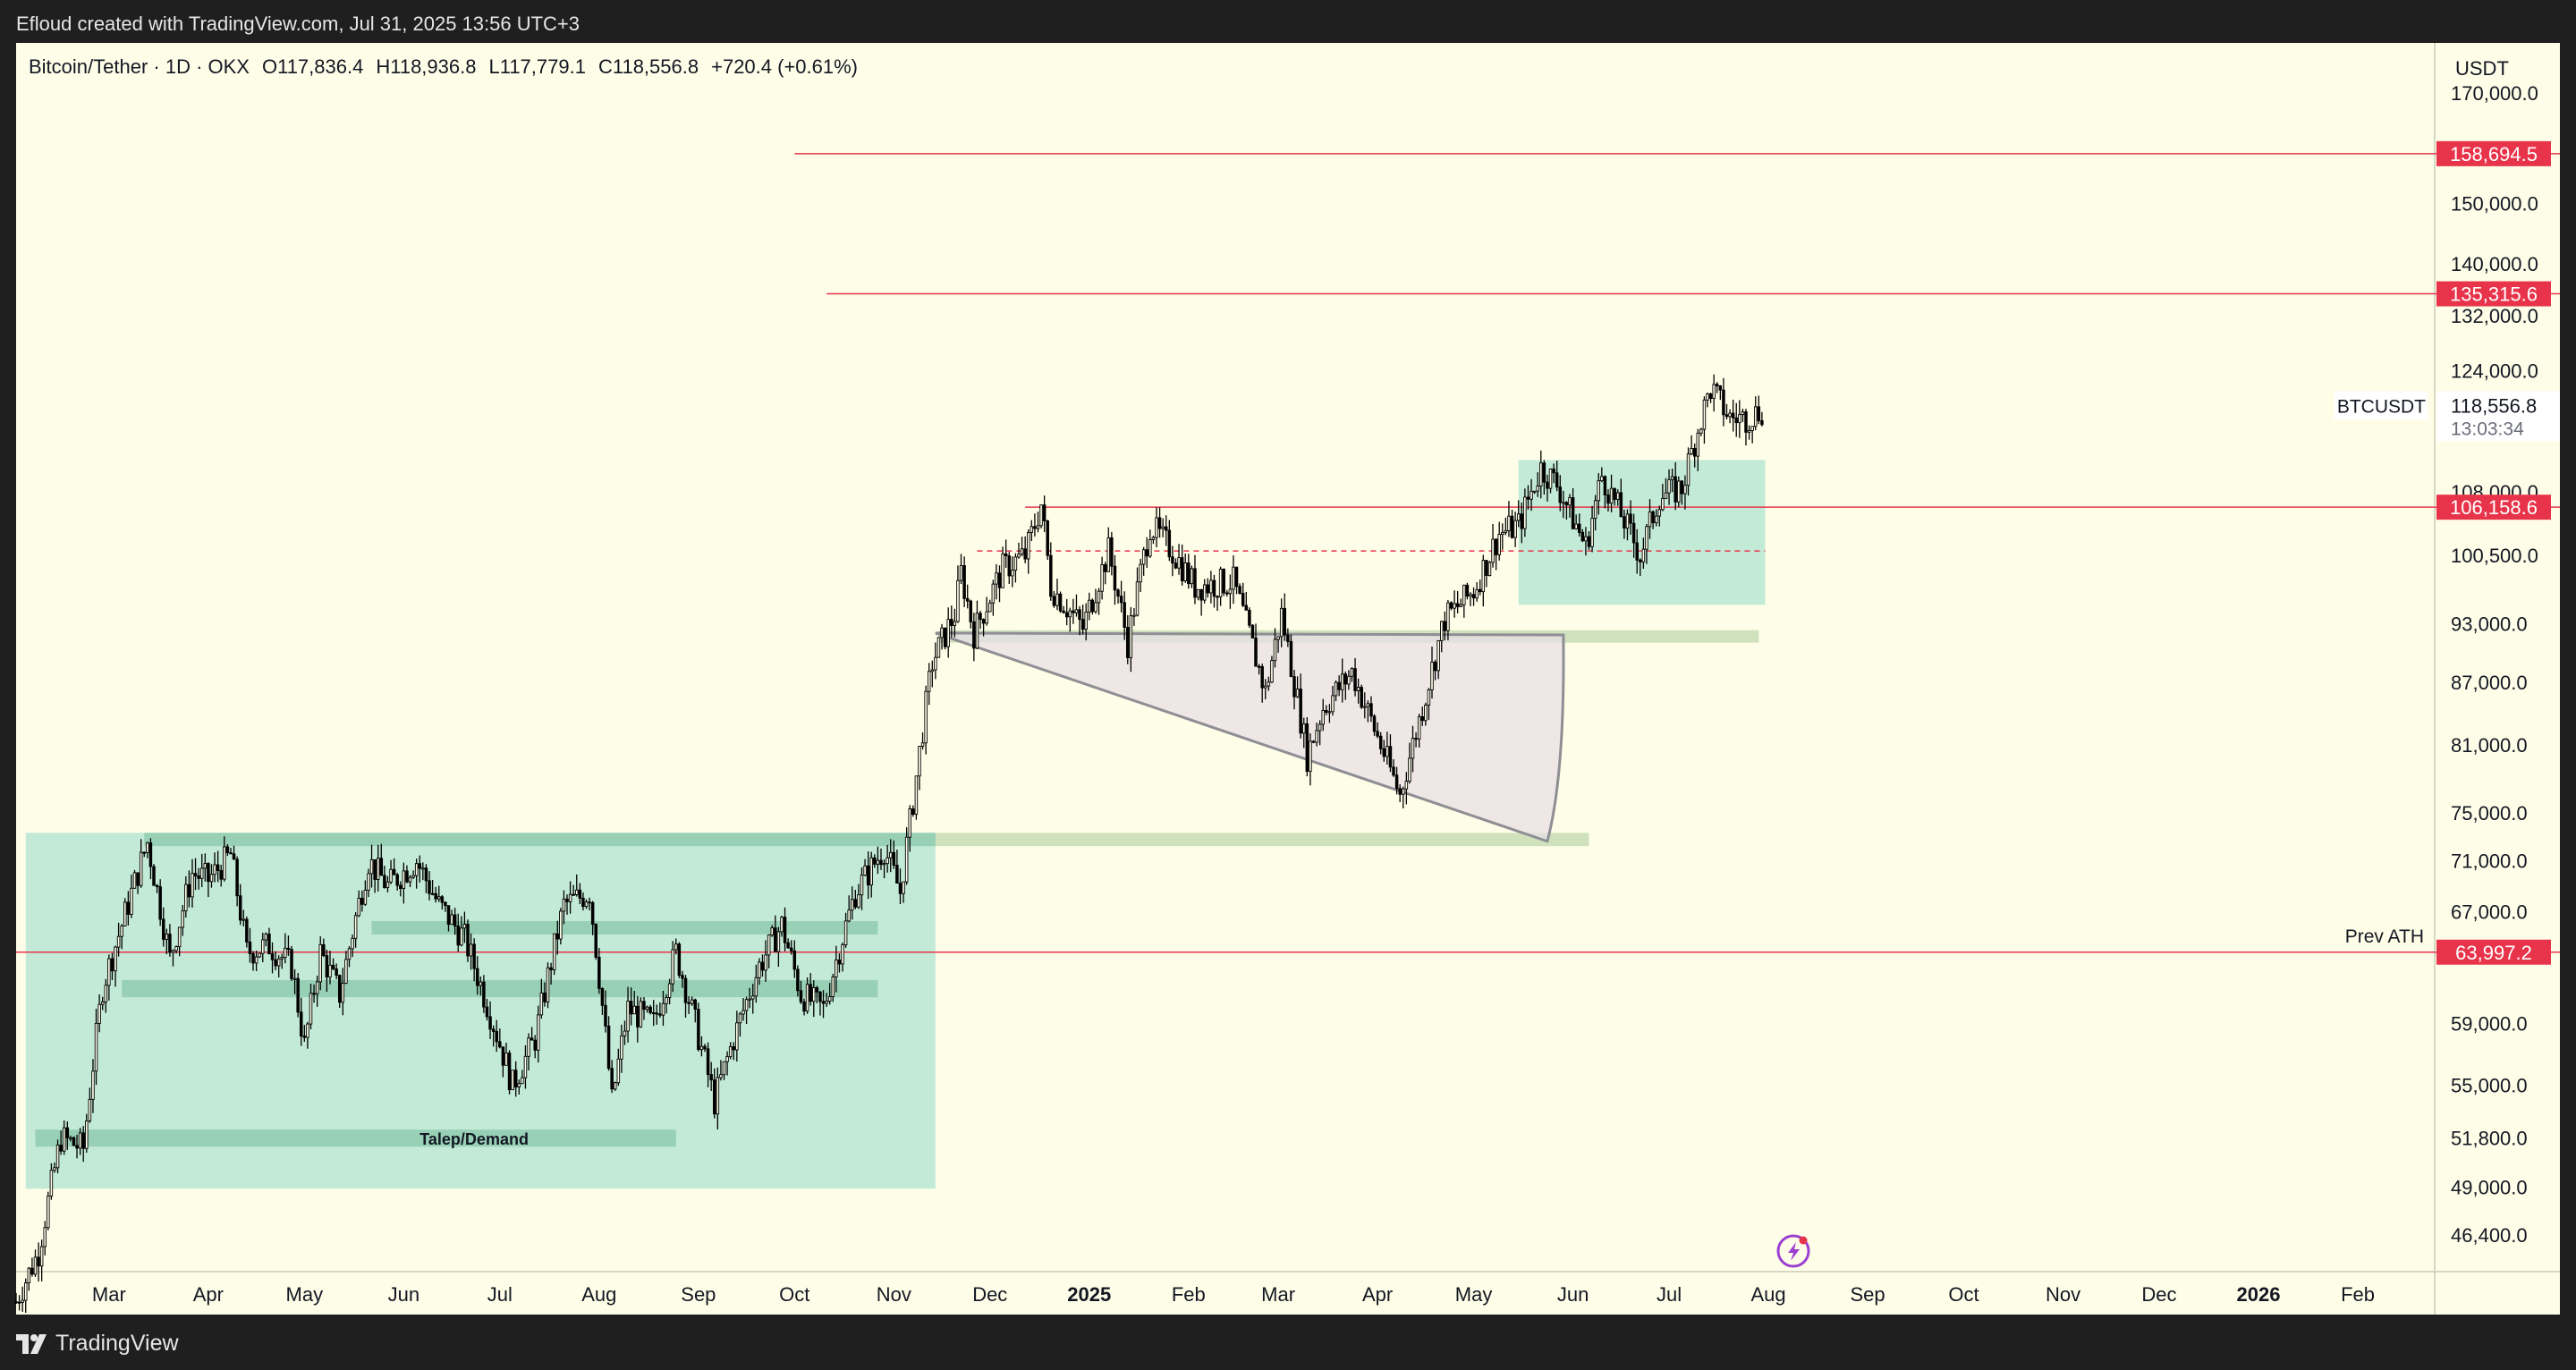  What do you see at coordinates (2493, 507) in the screenshot?
I see `level-price-tag` at bounding box center [2493, 507].